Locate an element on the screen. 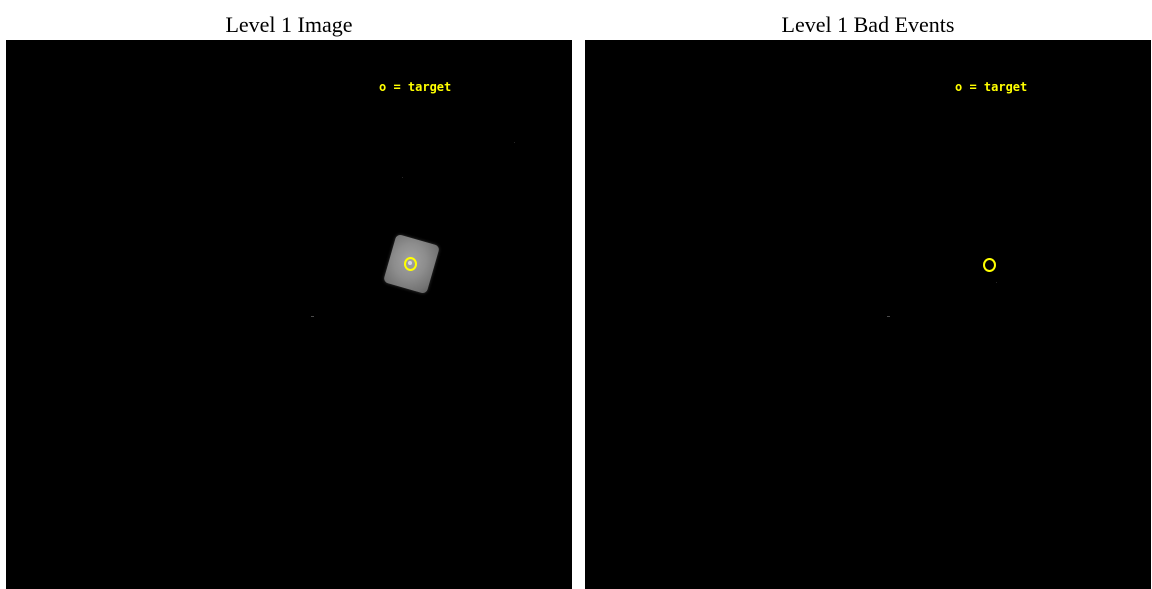 The width and height of the screenshot is (1152, 589). panel-title-level1-image: Level 1 Image is located at coordinates (289, 24).